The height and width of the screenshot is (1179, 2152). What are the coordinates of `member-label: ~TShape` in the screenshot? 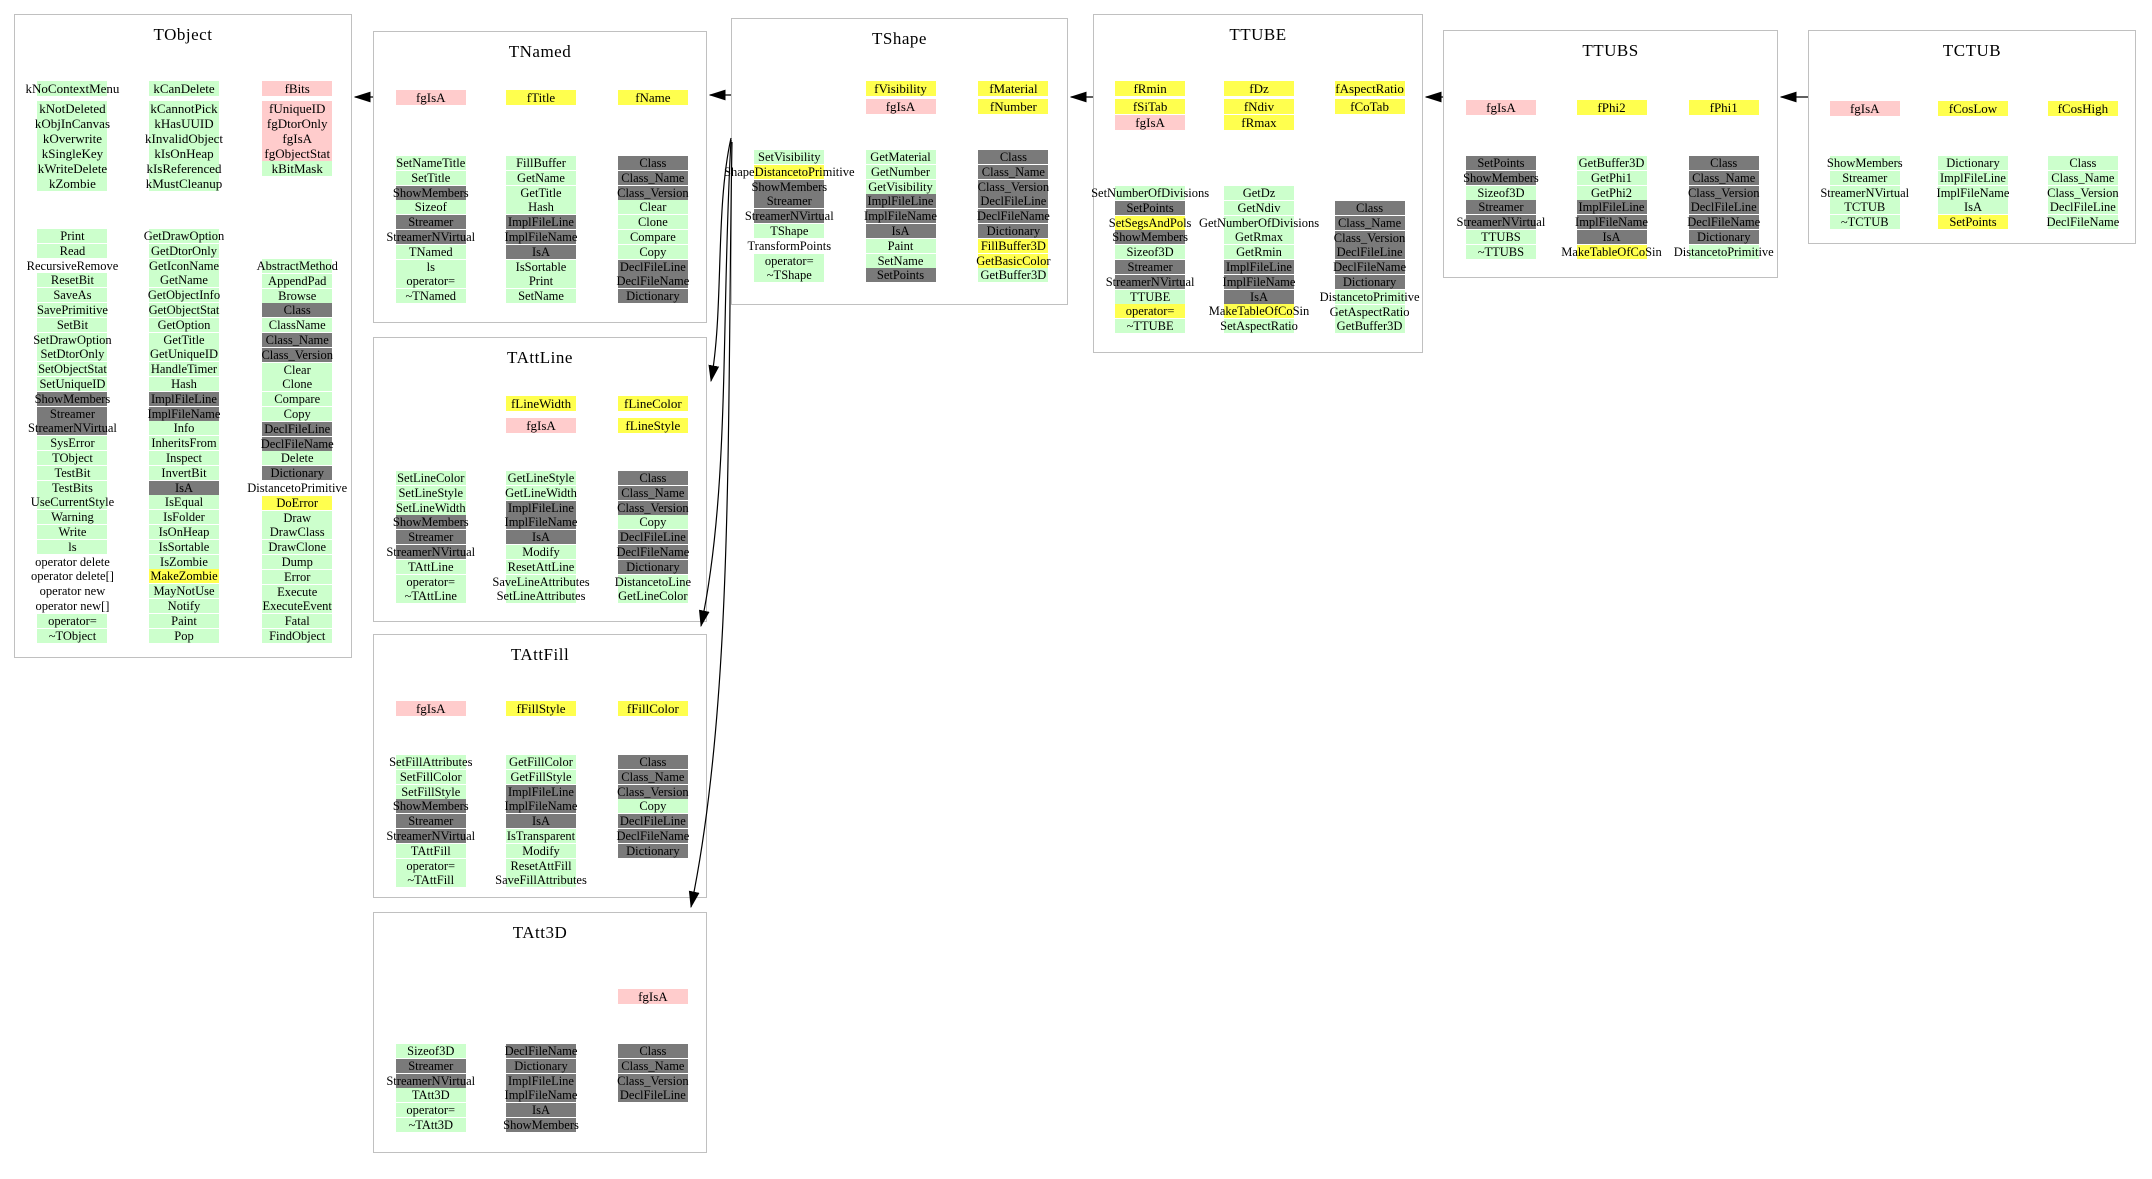 It's located at (789, 275).